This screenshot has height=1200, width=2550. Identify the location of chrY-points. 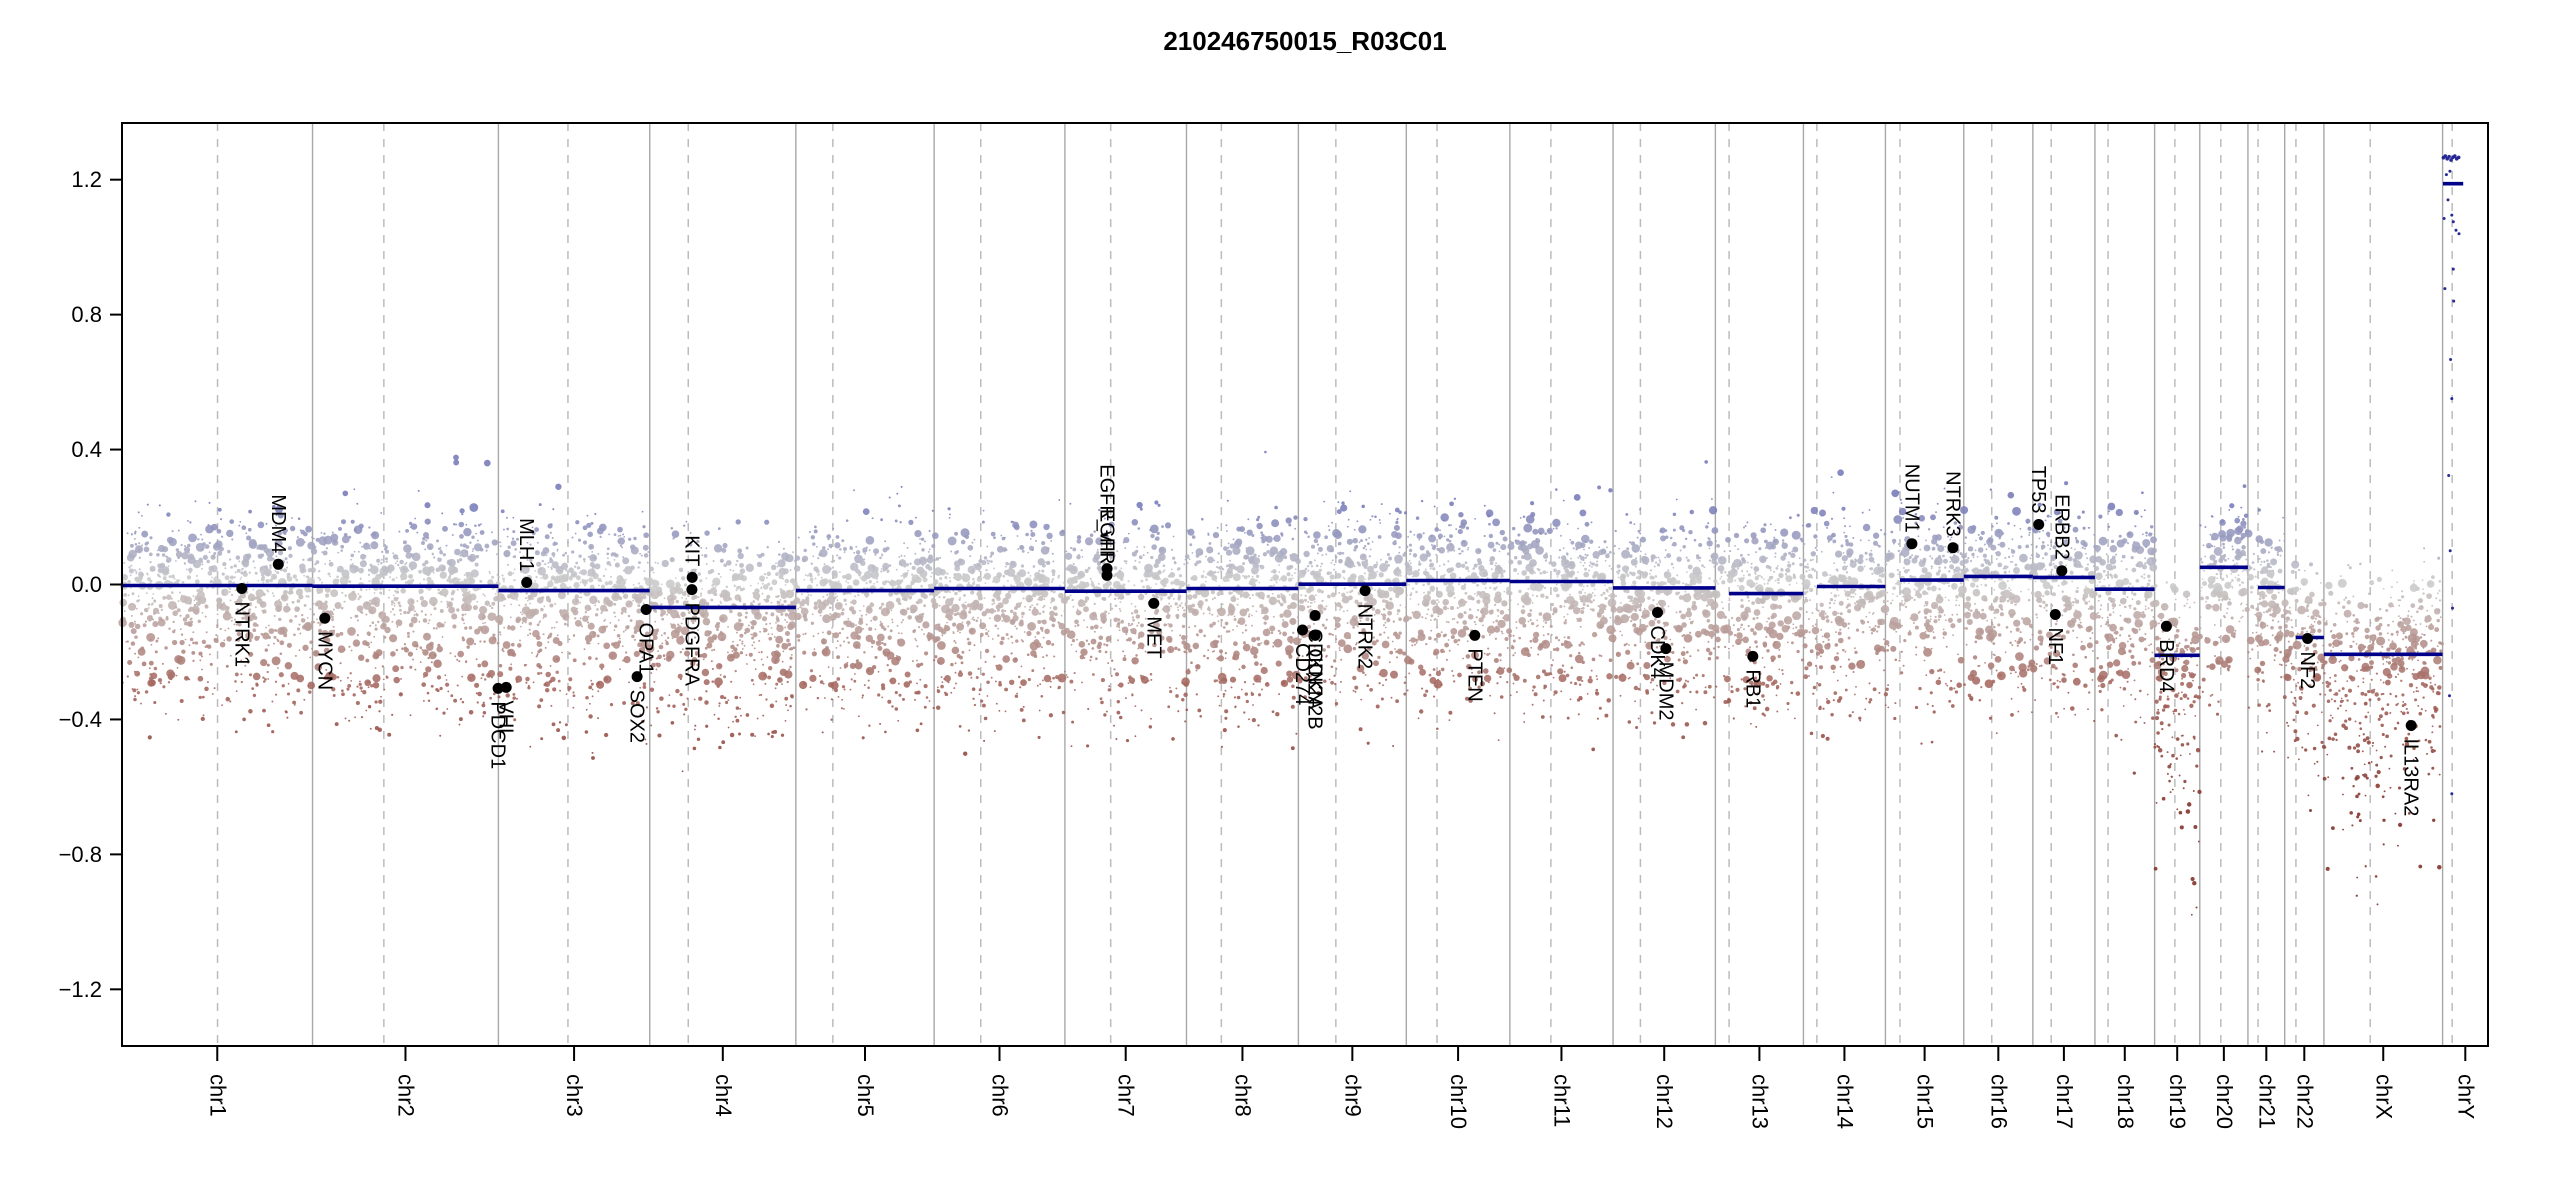
(2451, 475).